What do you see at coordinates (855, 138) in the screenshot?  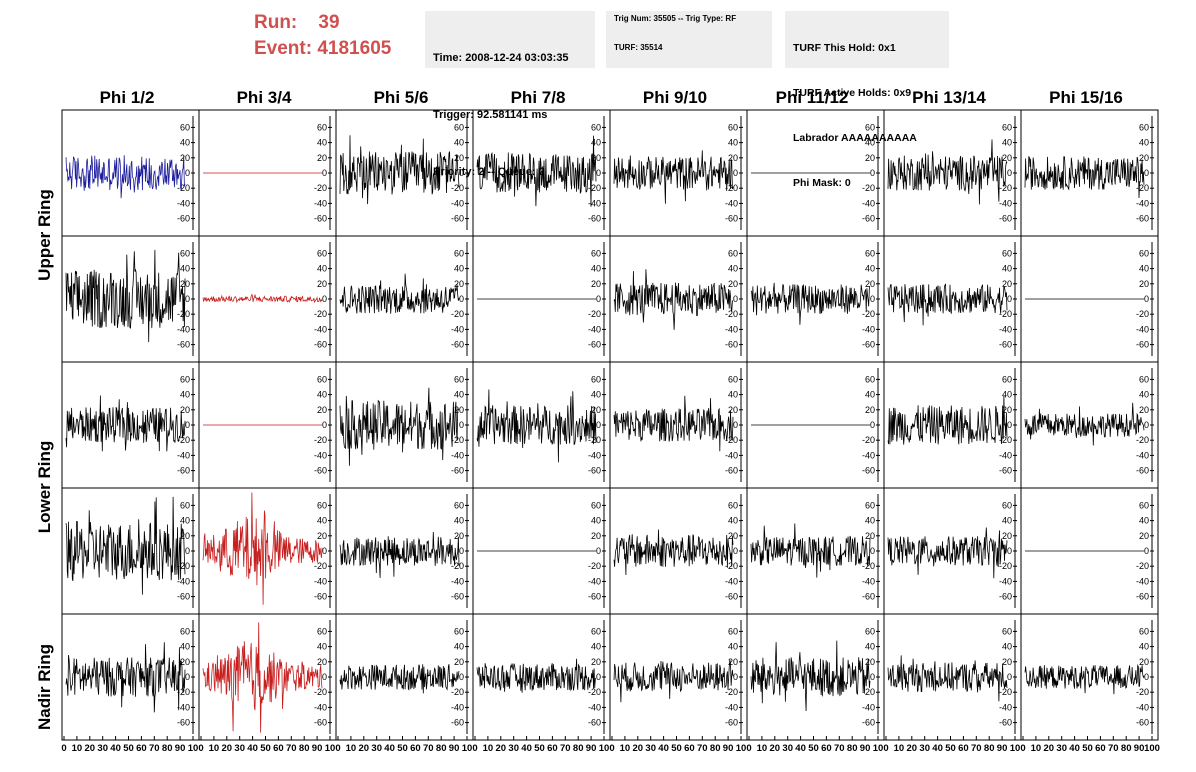 I see `labrador-text: Labrador AAAAAAAAAA` at bounding box center [855, 138].